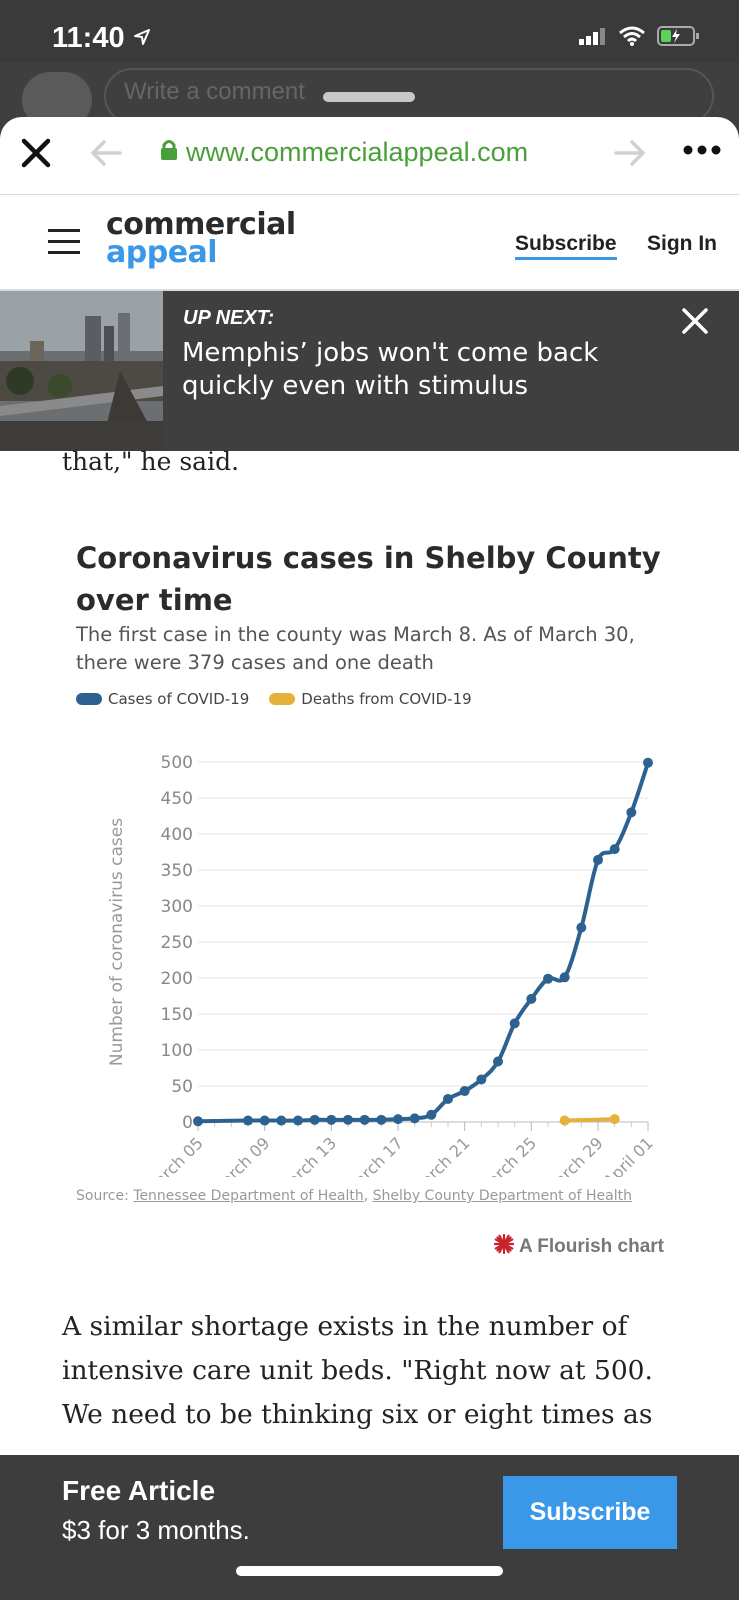  I want to click on legend-item-cases: Cases of COVID-19, so click(162, 699).